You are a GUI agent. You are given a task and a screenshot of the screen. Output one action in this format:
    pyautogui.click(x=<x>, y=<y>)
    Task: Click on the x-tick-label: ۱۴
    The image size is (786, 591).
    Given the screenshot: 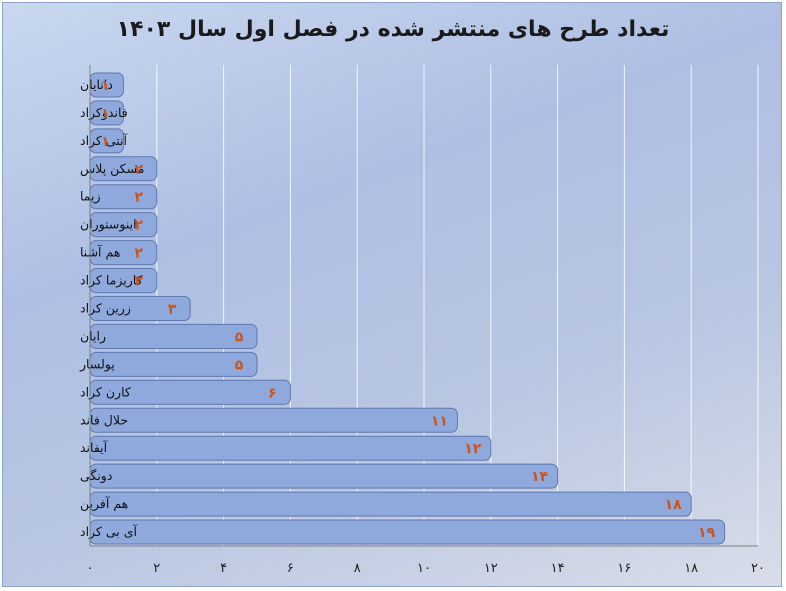 What is the action you would take?
    pyautogui.click(x=558, y=568)
    